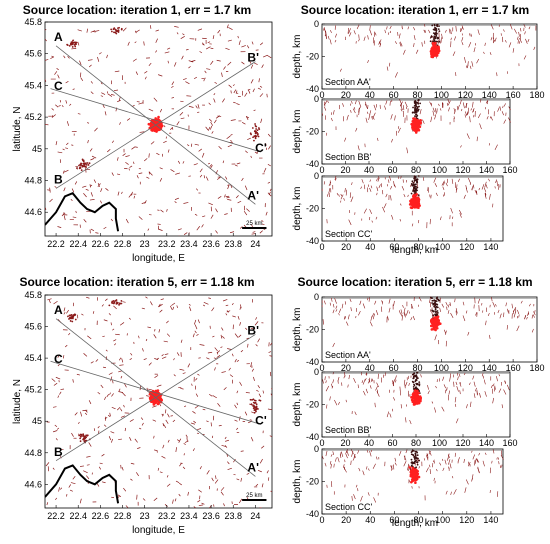  I want to click on x-tick-label: 80, so click(416, 170).